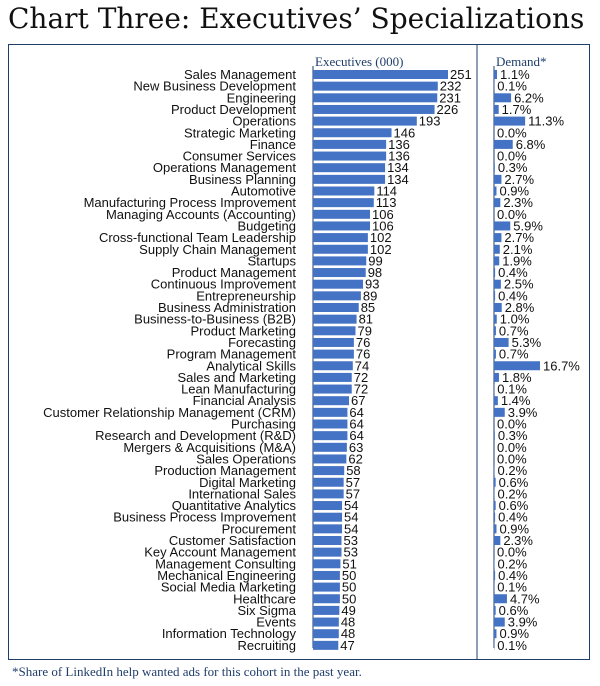 This screenshot has height=686, width=600. What do you see at coordinates (527, 342) in the screenshot?
I see `demand-value-label: 5.3%` at bounding box center [527, 342].